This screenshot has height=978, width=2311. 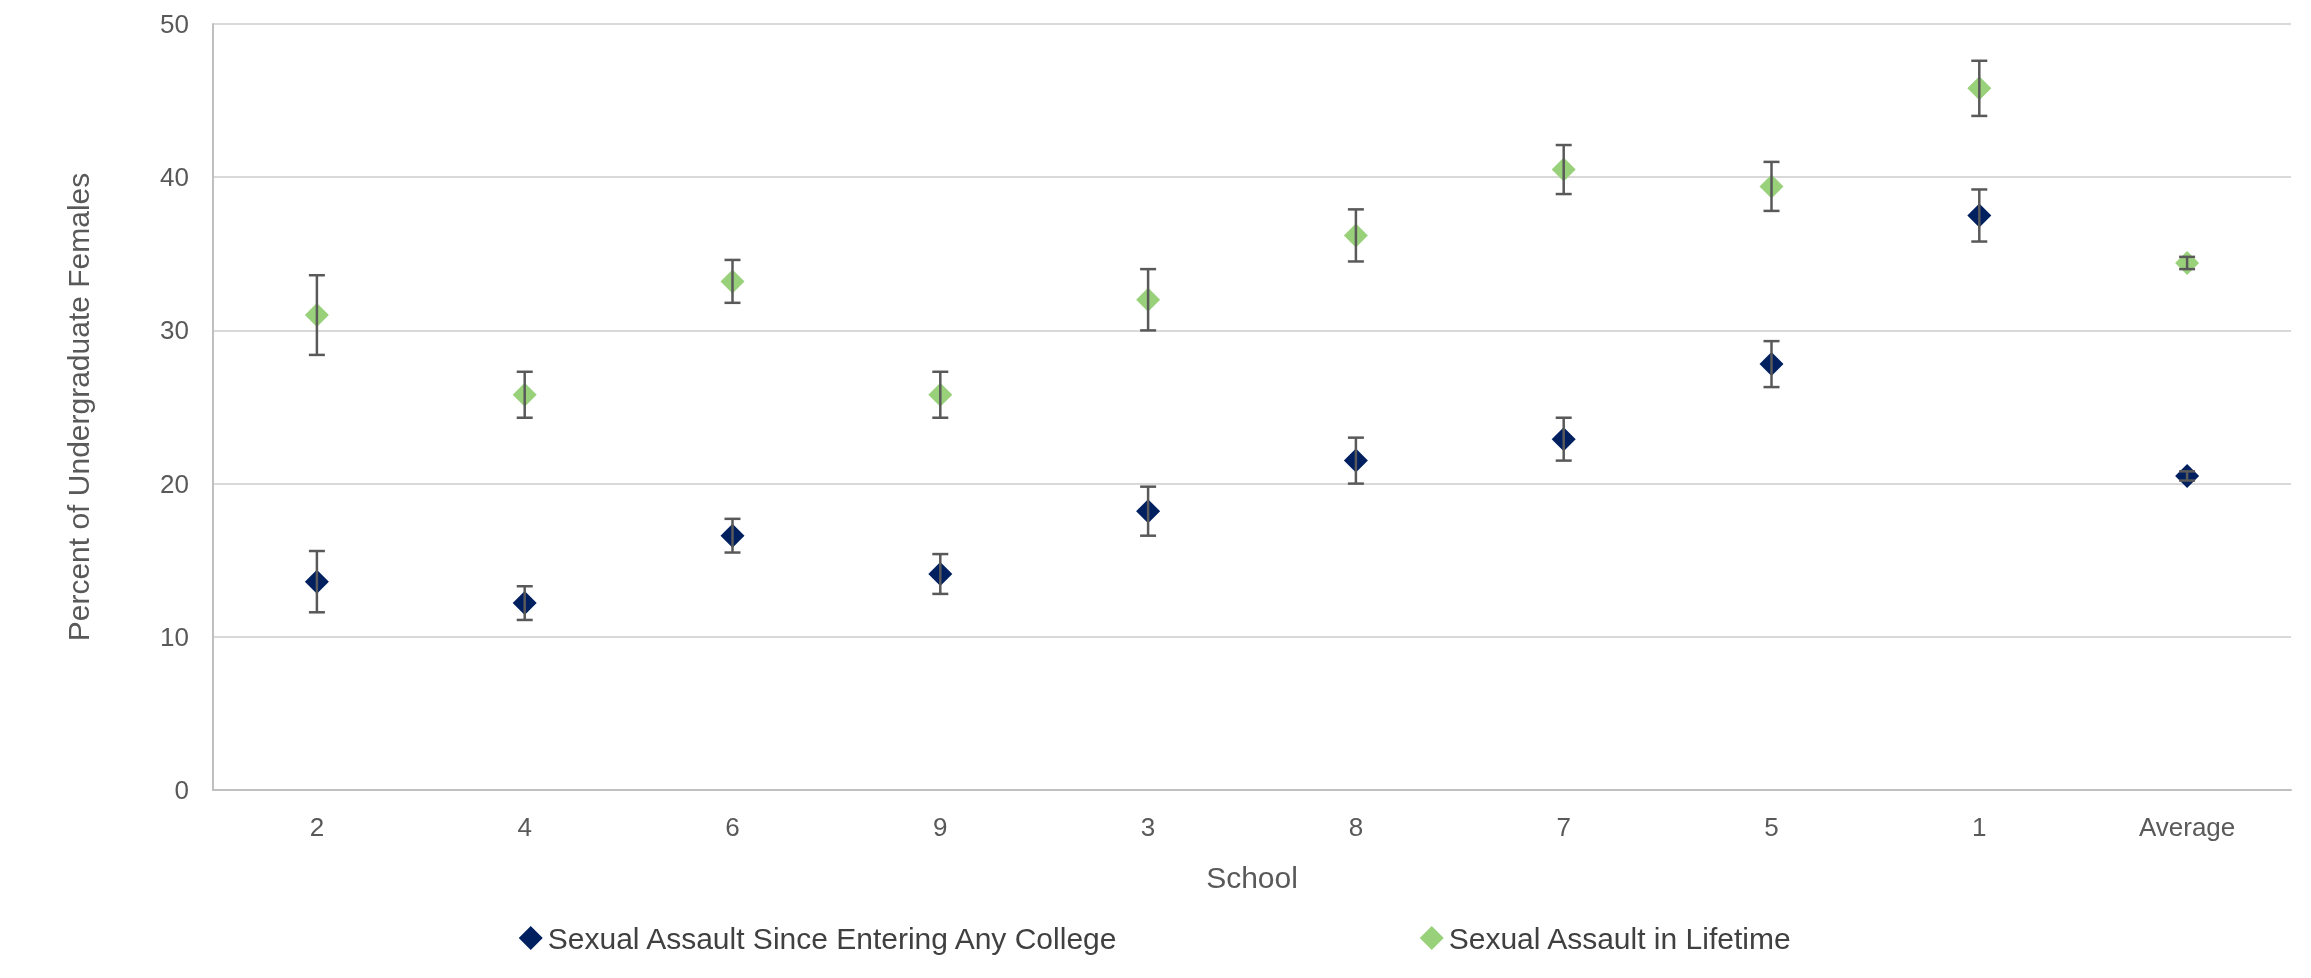 What do you see at coordinates (2187, 827) in the screenshot?
I see `x-tick-label: Average` at bounding box center [2187, 827].